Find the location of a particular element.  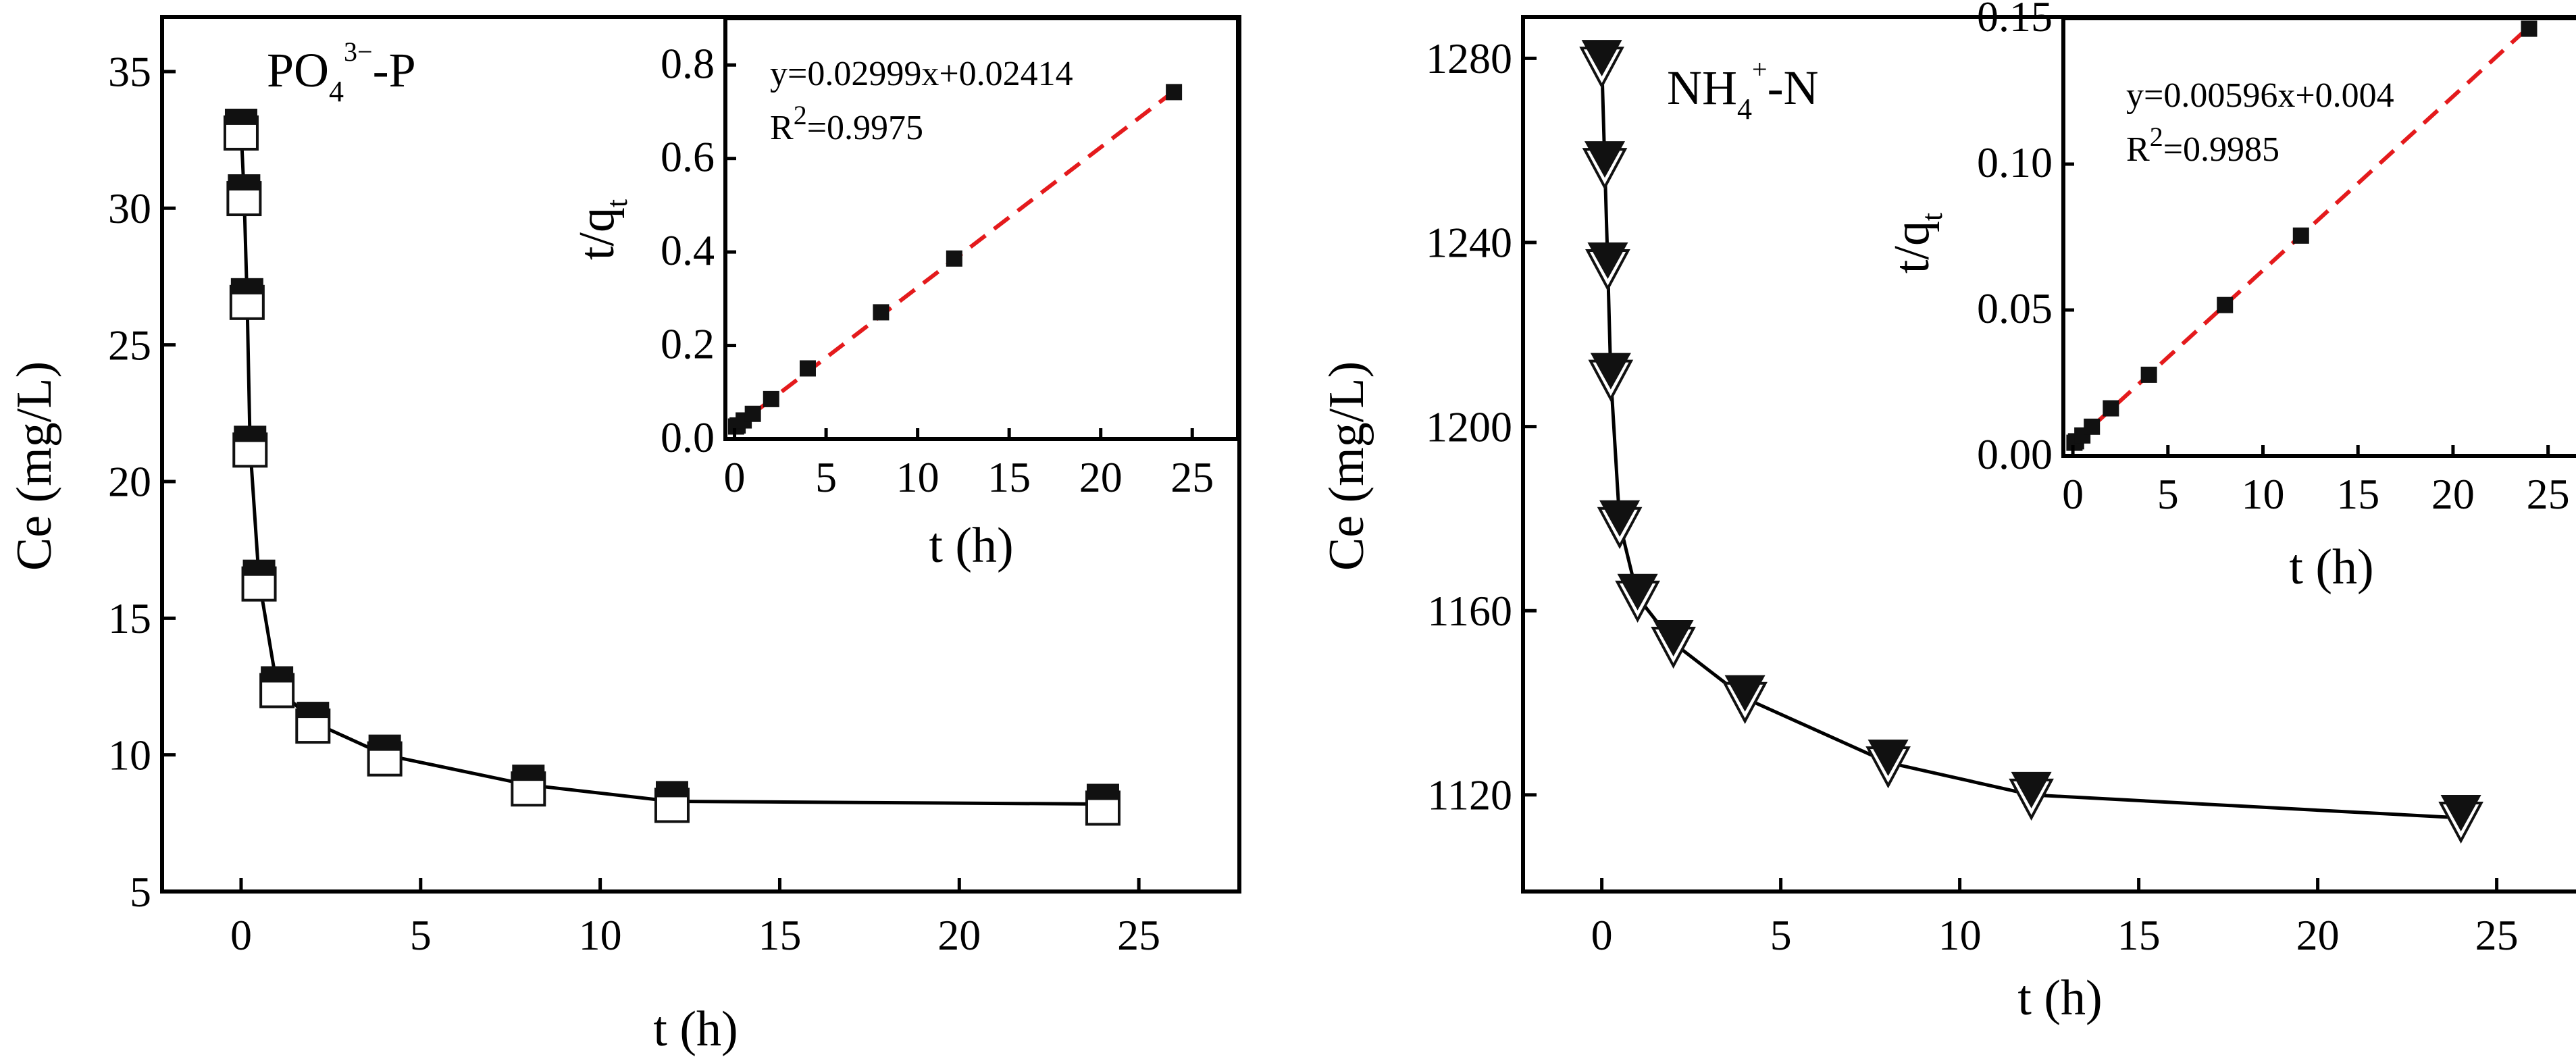

ammonium-main-xlabel: t (h) is located at coordinates (2059, 998).